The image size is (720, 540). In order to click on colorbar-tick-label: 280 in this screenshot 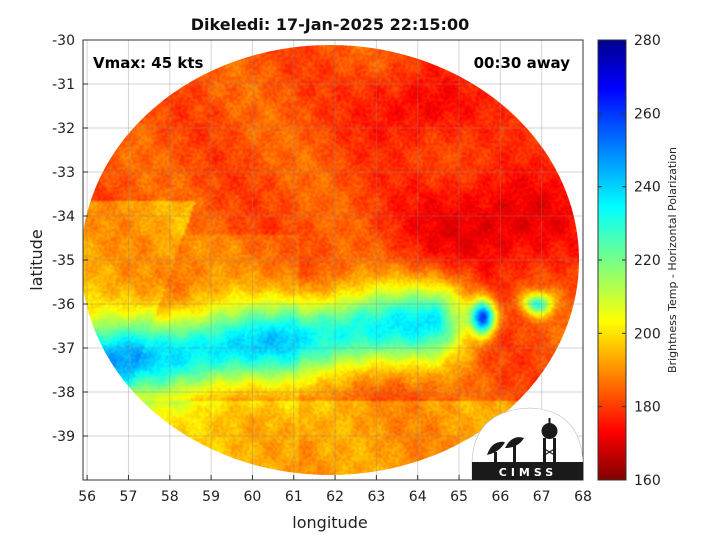, I will do `click(647, 41)`.